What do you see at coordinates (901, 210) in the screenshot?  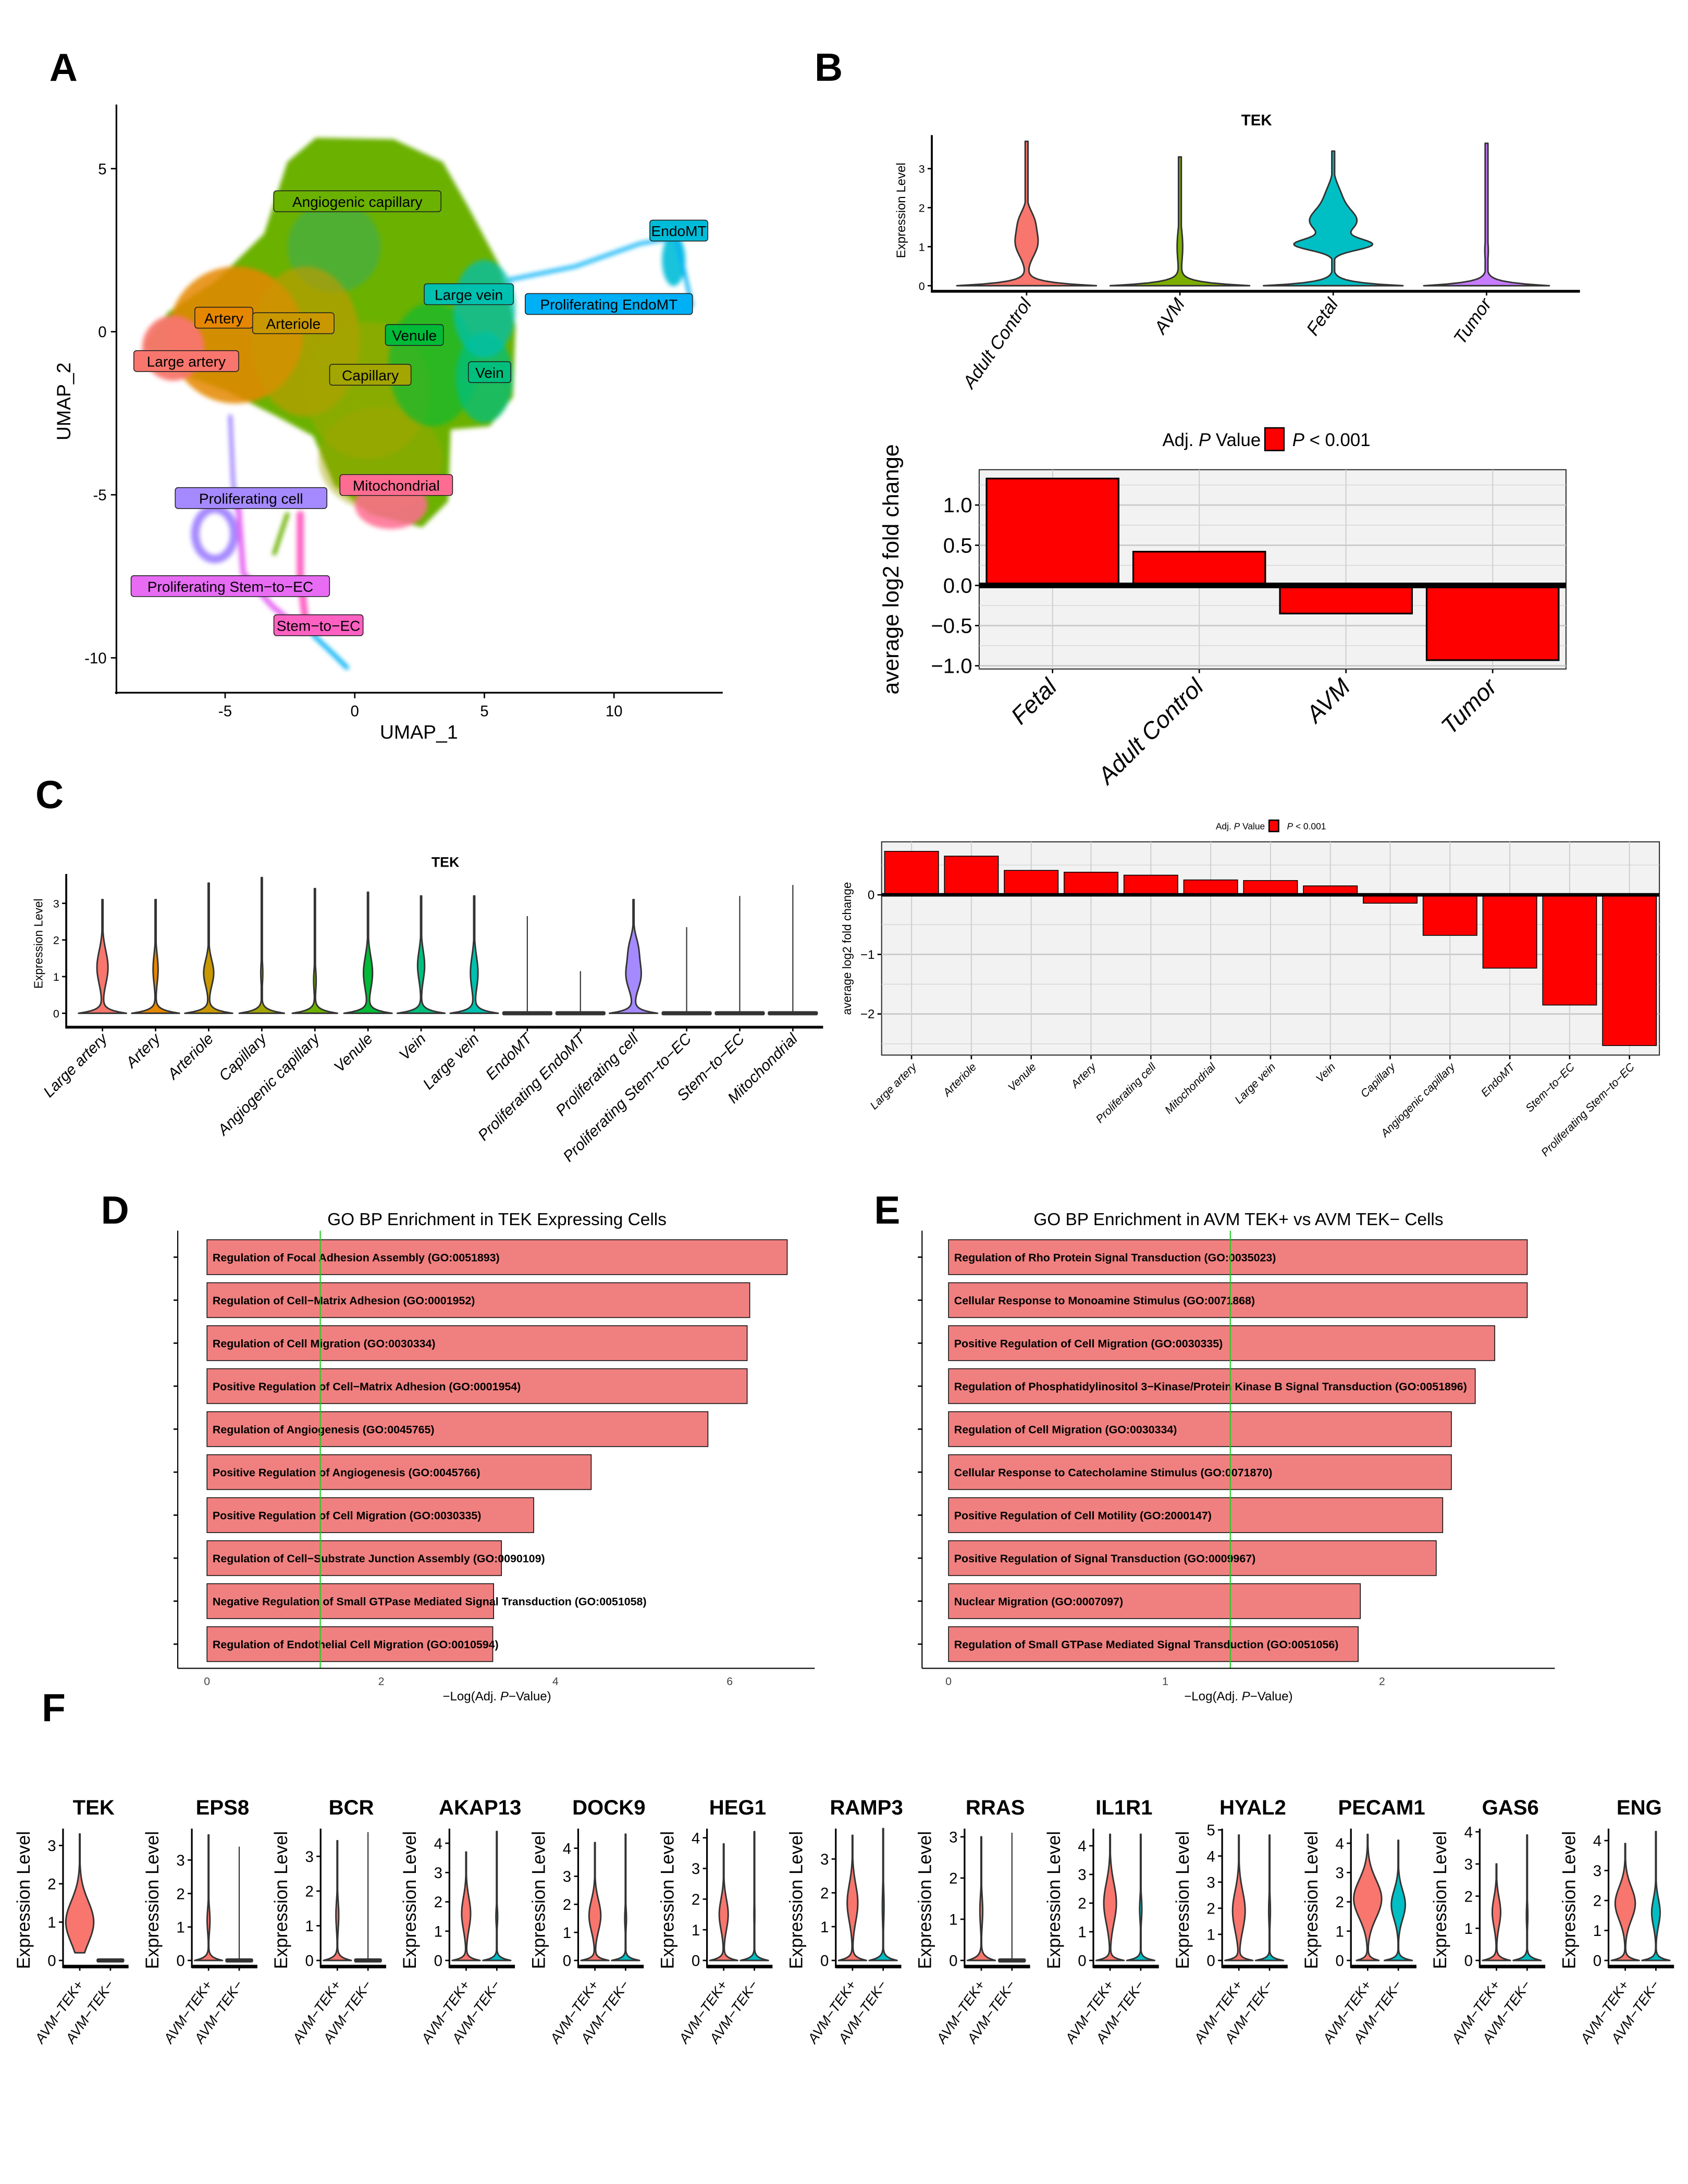 I see `violin-y-axis-title: Expression Level` at bounding box center [901, 210].